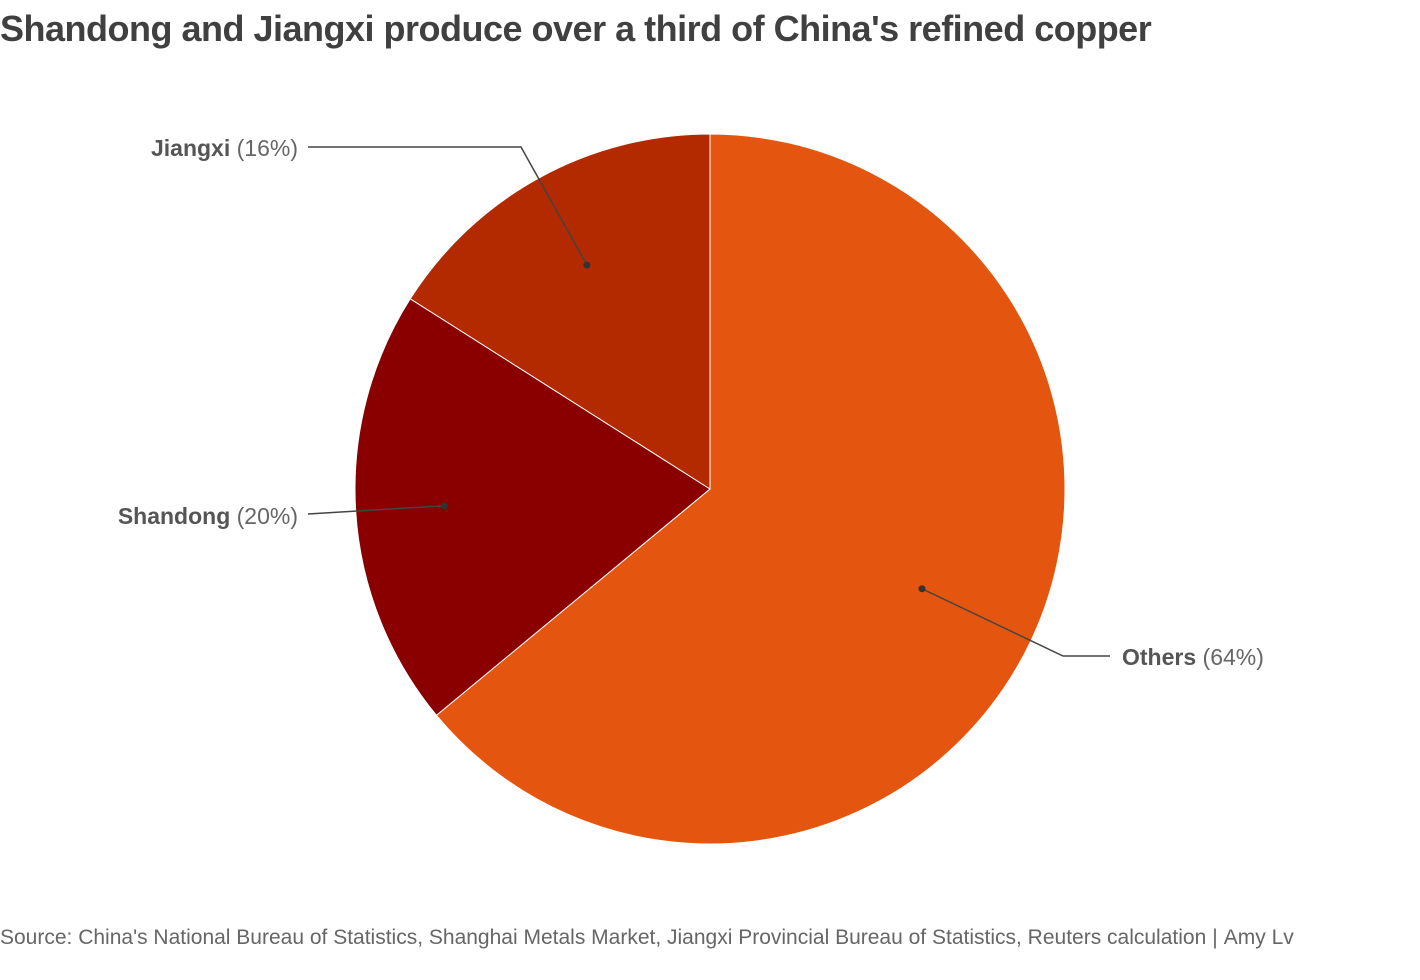 The height and width of the screenshot is (980, 1420). Describe the element at coordinates (922, 589) in the screenshot. I see `leader-dot-others` at that location.